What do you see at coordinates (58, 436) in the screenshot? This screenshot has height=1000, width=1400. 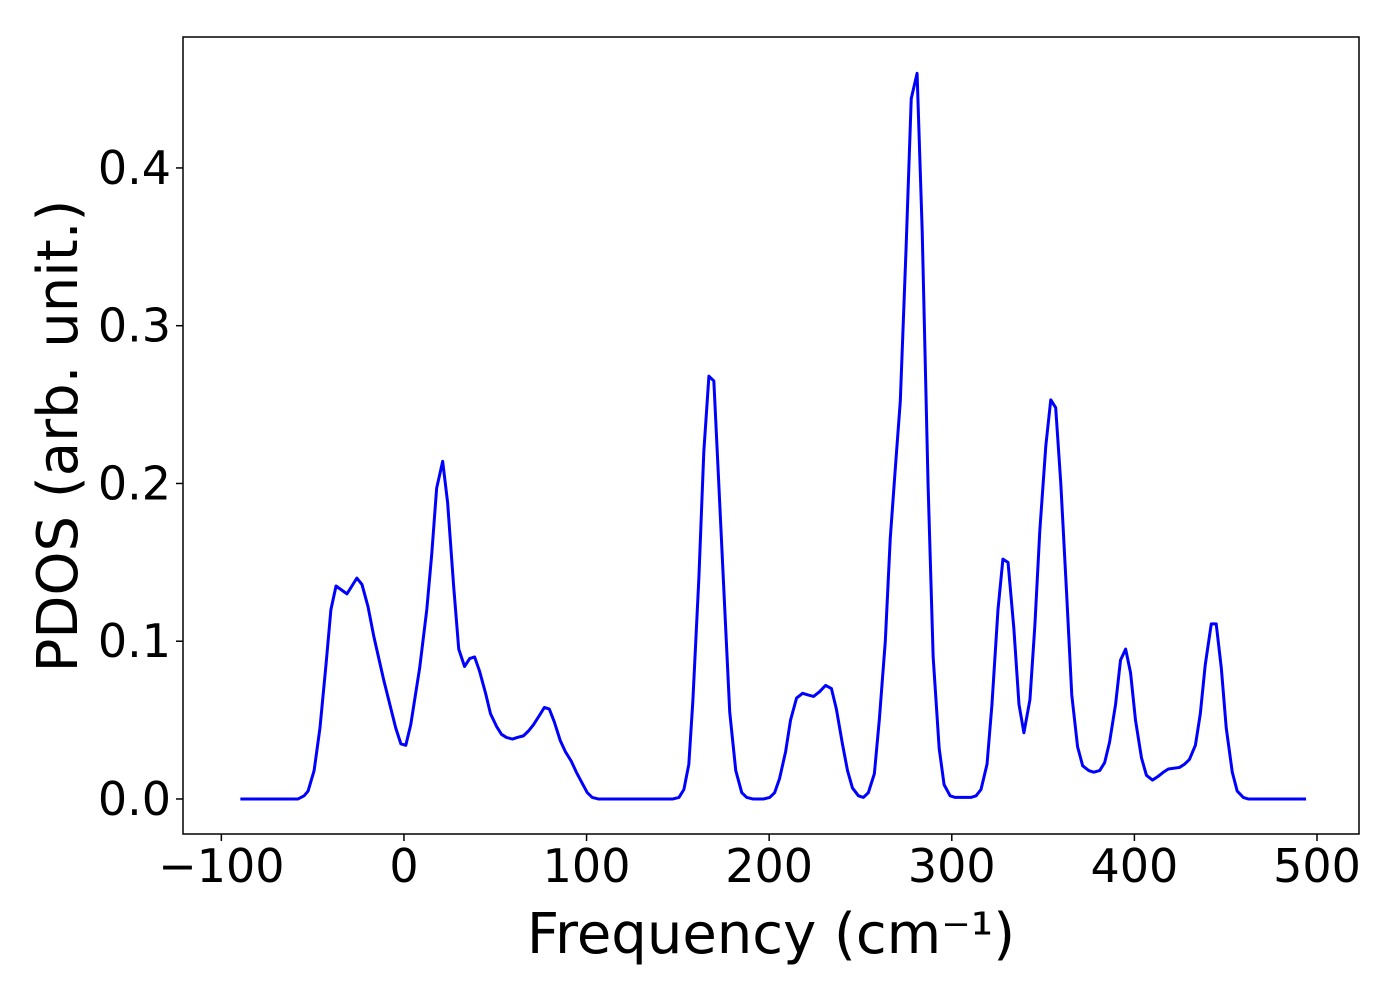 I see `y-axis-label: PDOS (arb. unit.)` at bounding box center [58, 436].